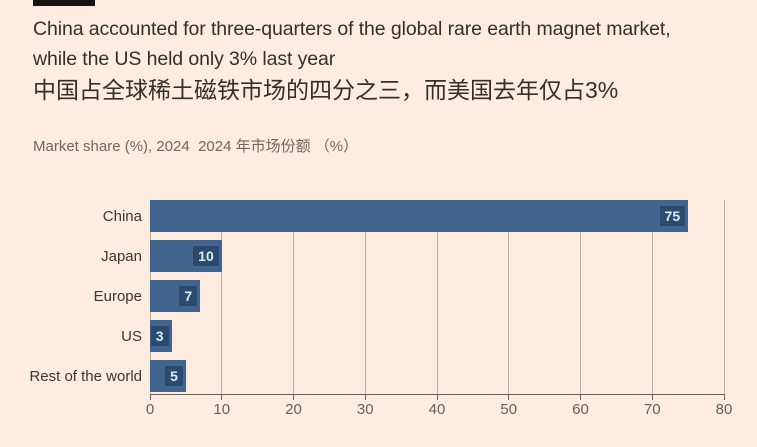  Describe the element at coordinates (184, 59) in the screenshot. I see `chart-title-line-2: while the US held only 3% last year` at that location.